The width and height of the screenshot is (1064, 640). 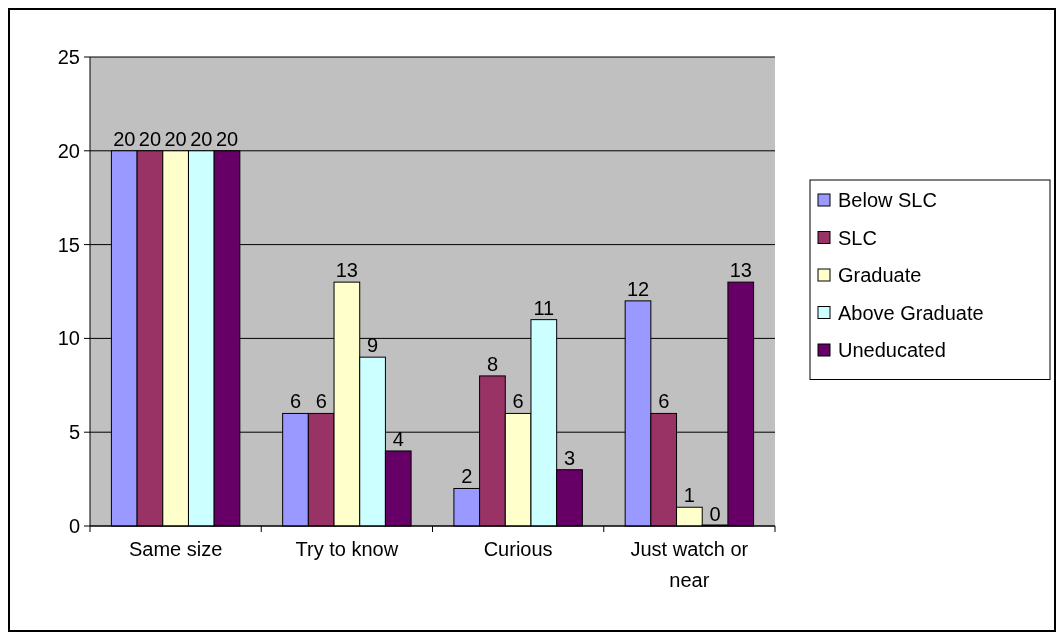 I want to click on data-label: 2, so click(x=467, y=476).